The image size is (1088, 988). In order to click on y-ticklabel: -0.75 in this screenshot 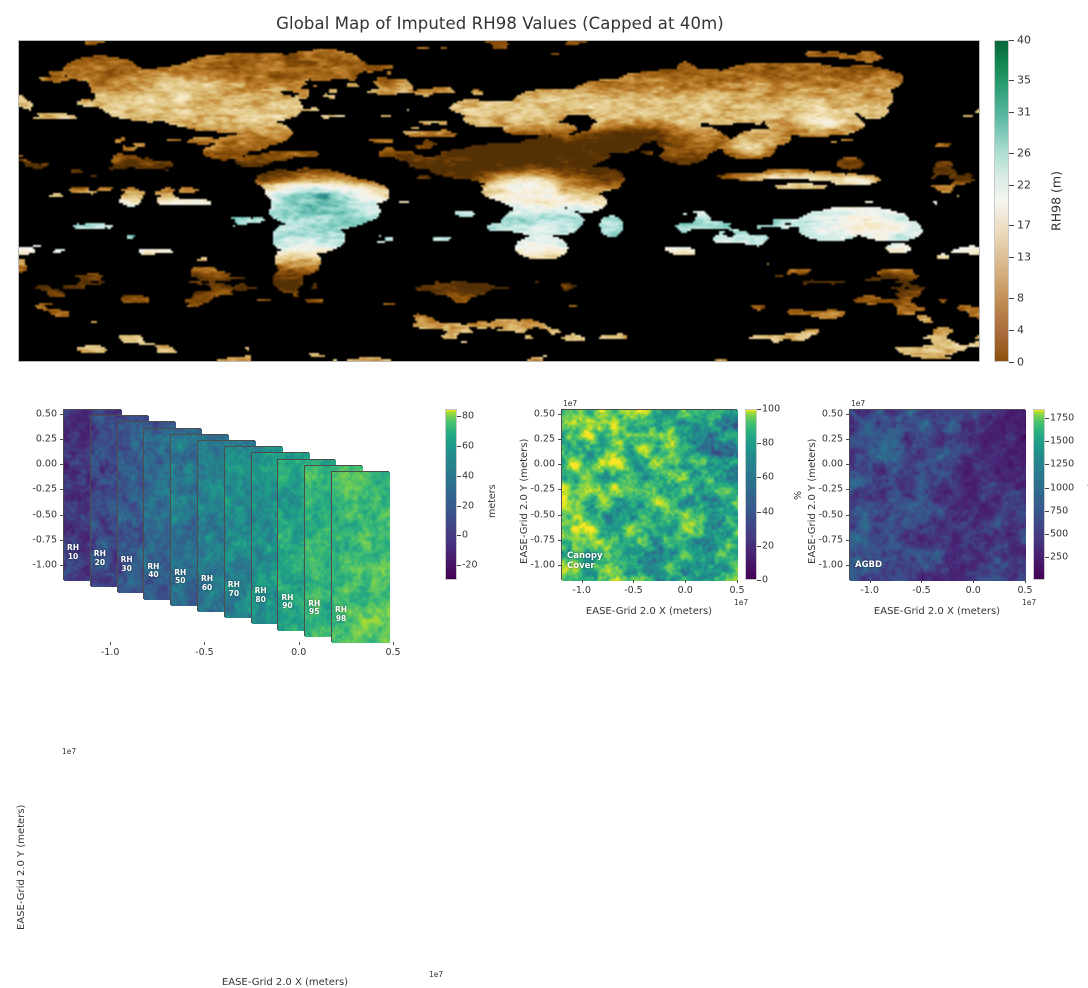, I will do `click(542, 540)`.